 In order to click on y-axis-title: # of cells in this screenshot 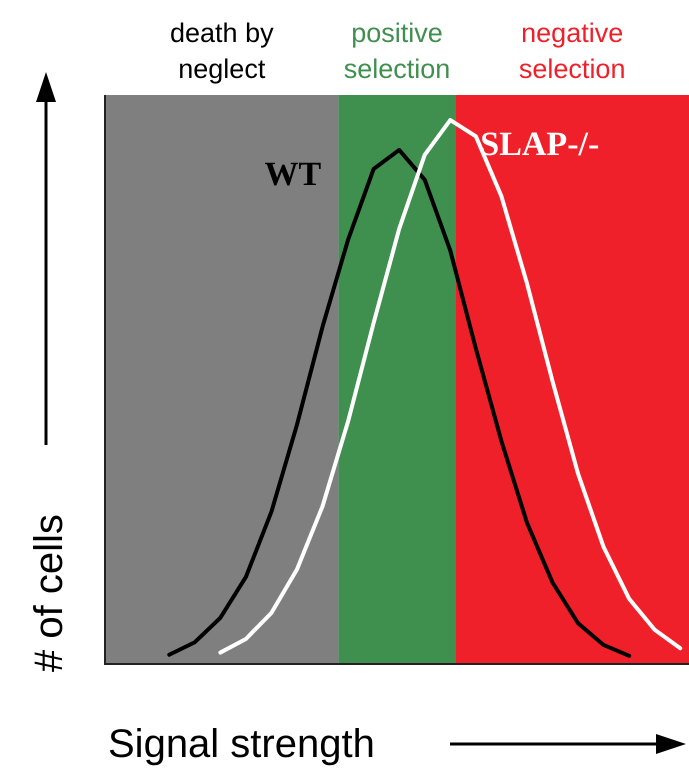, I will do `click(49, 593)`.